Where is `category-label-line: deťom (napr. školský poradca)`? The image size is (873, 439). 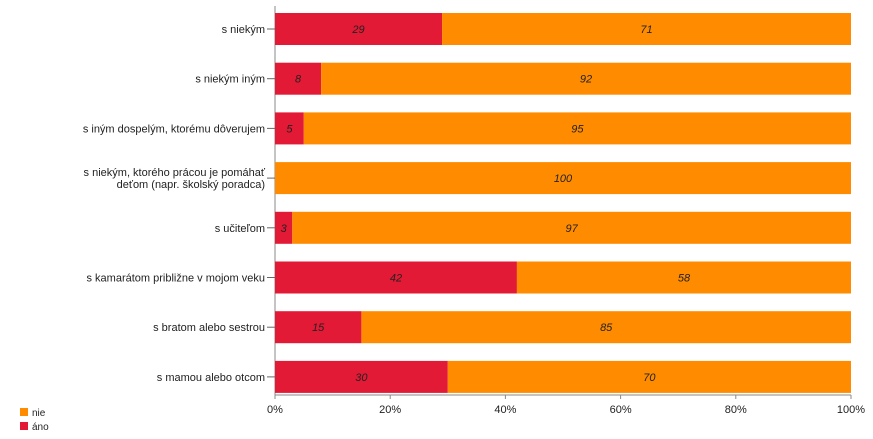
category-label-line: deťom (napr. školský poradca) is located at coordinates (191, 185).